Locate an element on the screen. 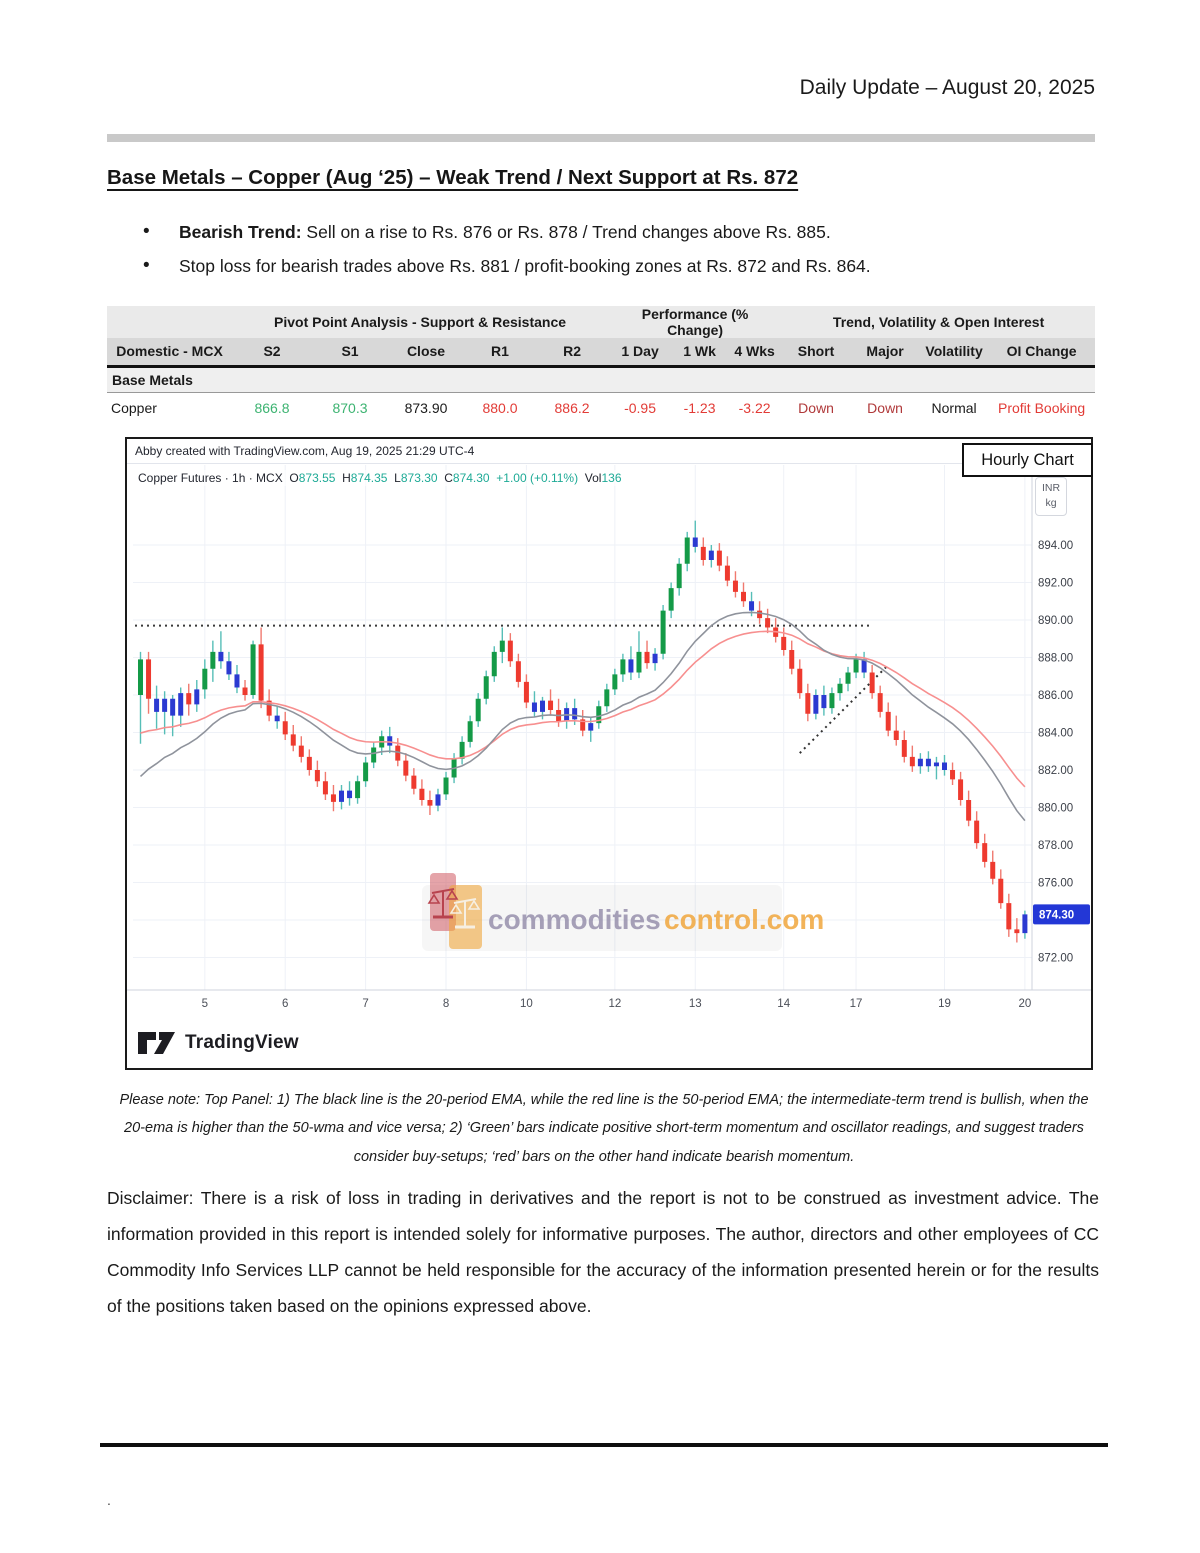  column-header-s1: S1 is located at coordinates (350, 353).